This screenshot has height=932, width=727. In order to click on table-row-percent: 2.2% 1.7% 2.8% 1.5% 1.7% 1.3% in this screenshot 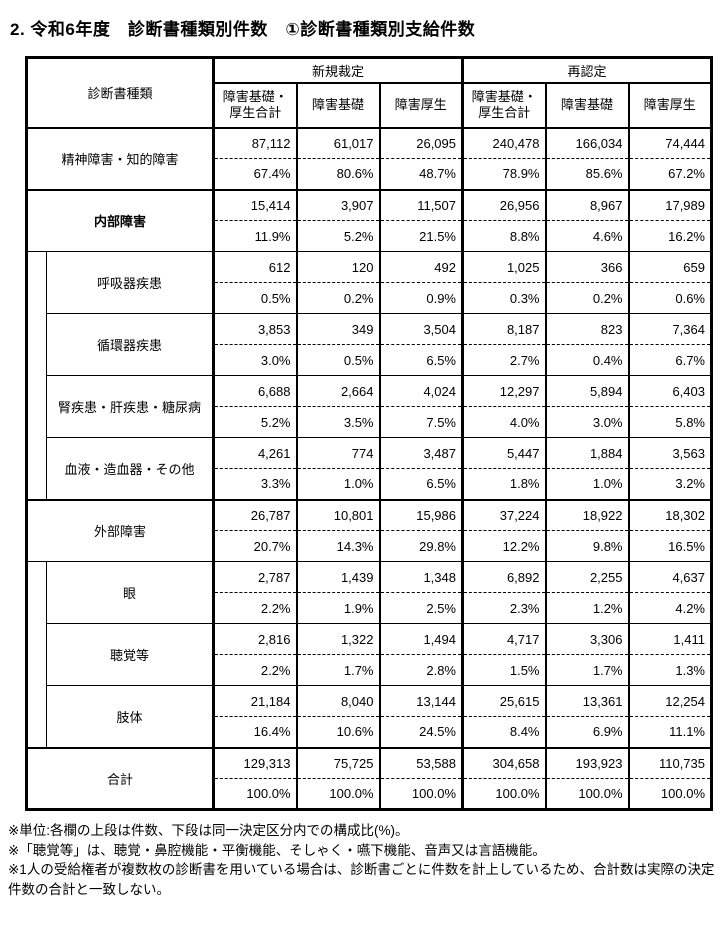, I will do `click(369, 670)`.